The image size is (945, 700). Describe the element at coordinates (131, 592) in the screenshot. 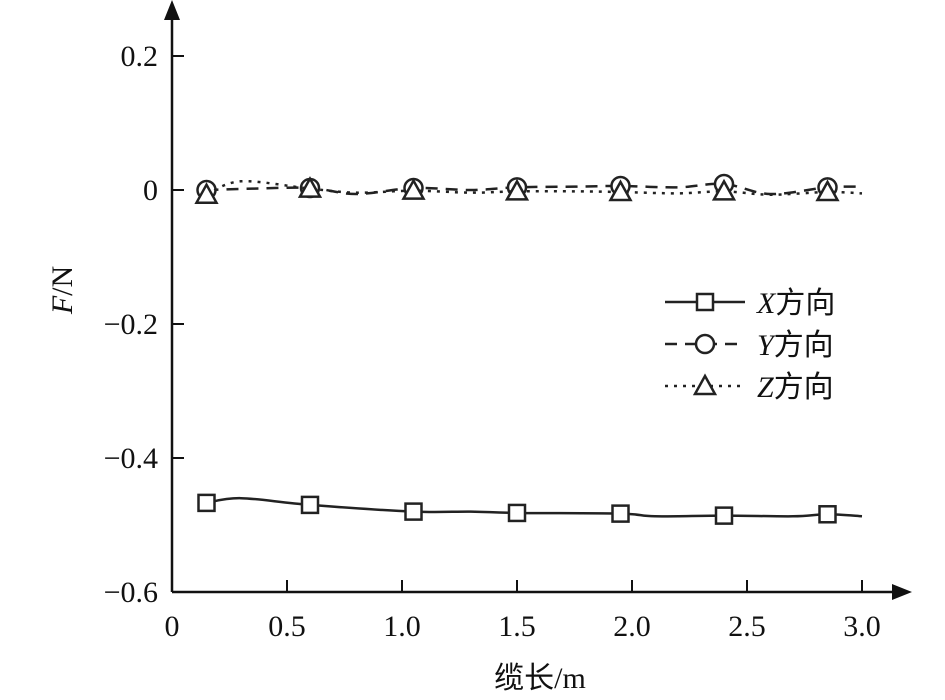

I see `y-tick-label: −0.6` at that location.